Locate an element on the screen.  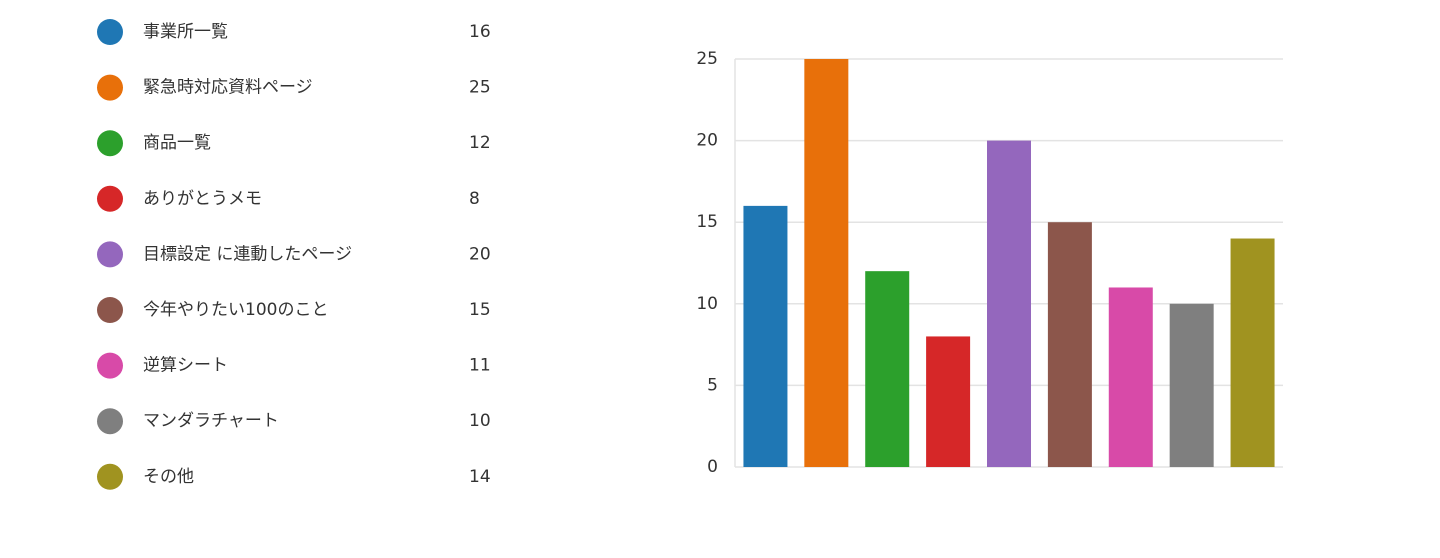
legend-label: ありがとうメモ is located at coordinates (202, 199).